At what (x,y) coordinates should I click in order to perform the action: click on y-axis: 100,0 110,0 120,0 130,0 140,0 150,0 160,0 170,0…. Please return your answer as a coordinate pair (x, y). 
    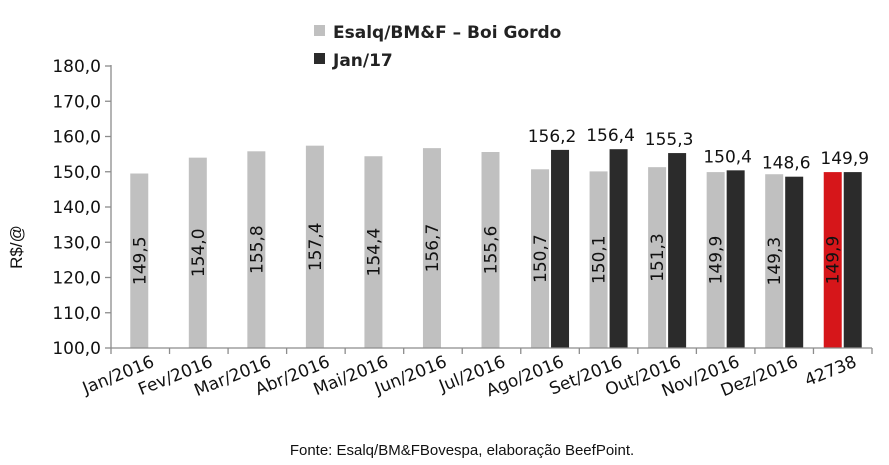
    Looking at the image, I should click on (82, 208).